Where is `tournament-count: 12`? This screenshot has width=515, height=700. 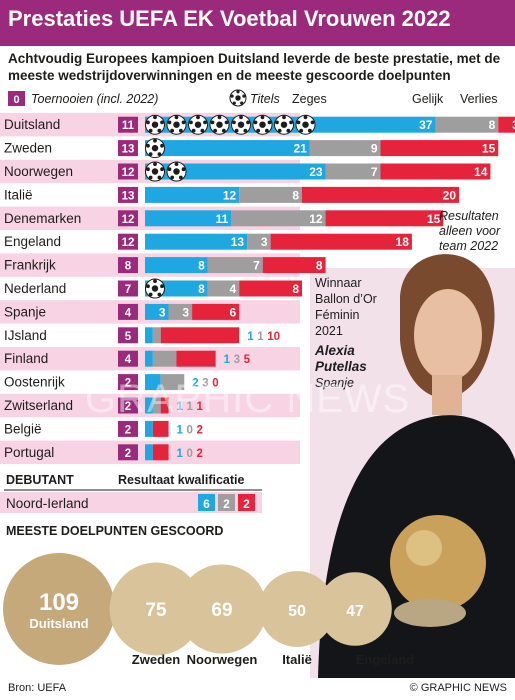
tournament-count: 12 is located at coordinates (128, 243).